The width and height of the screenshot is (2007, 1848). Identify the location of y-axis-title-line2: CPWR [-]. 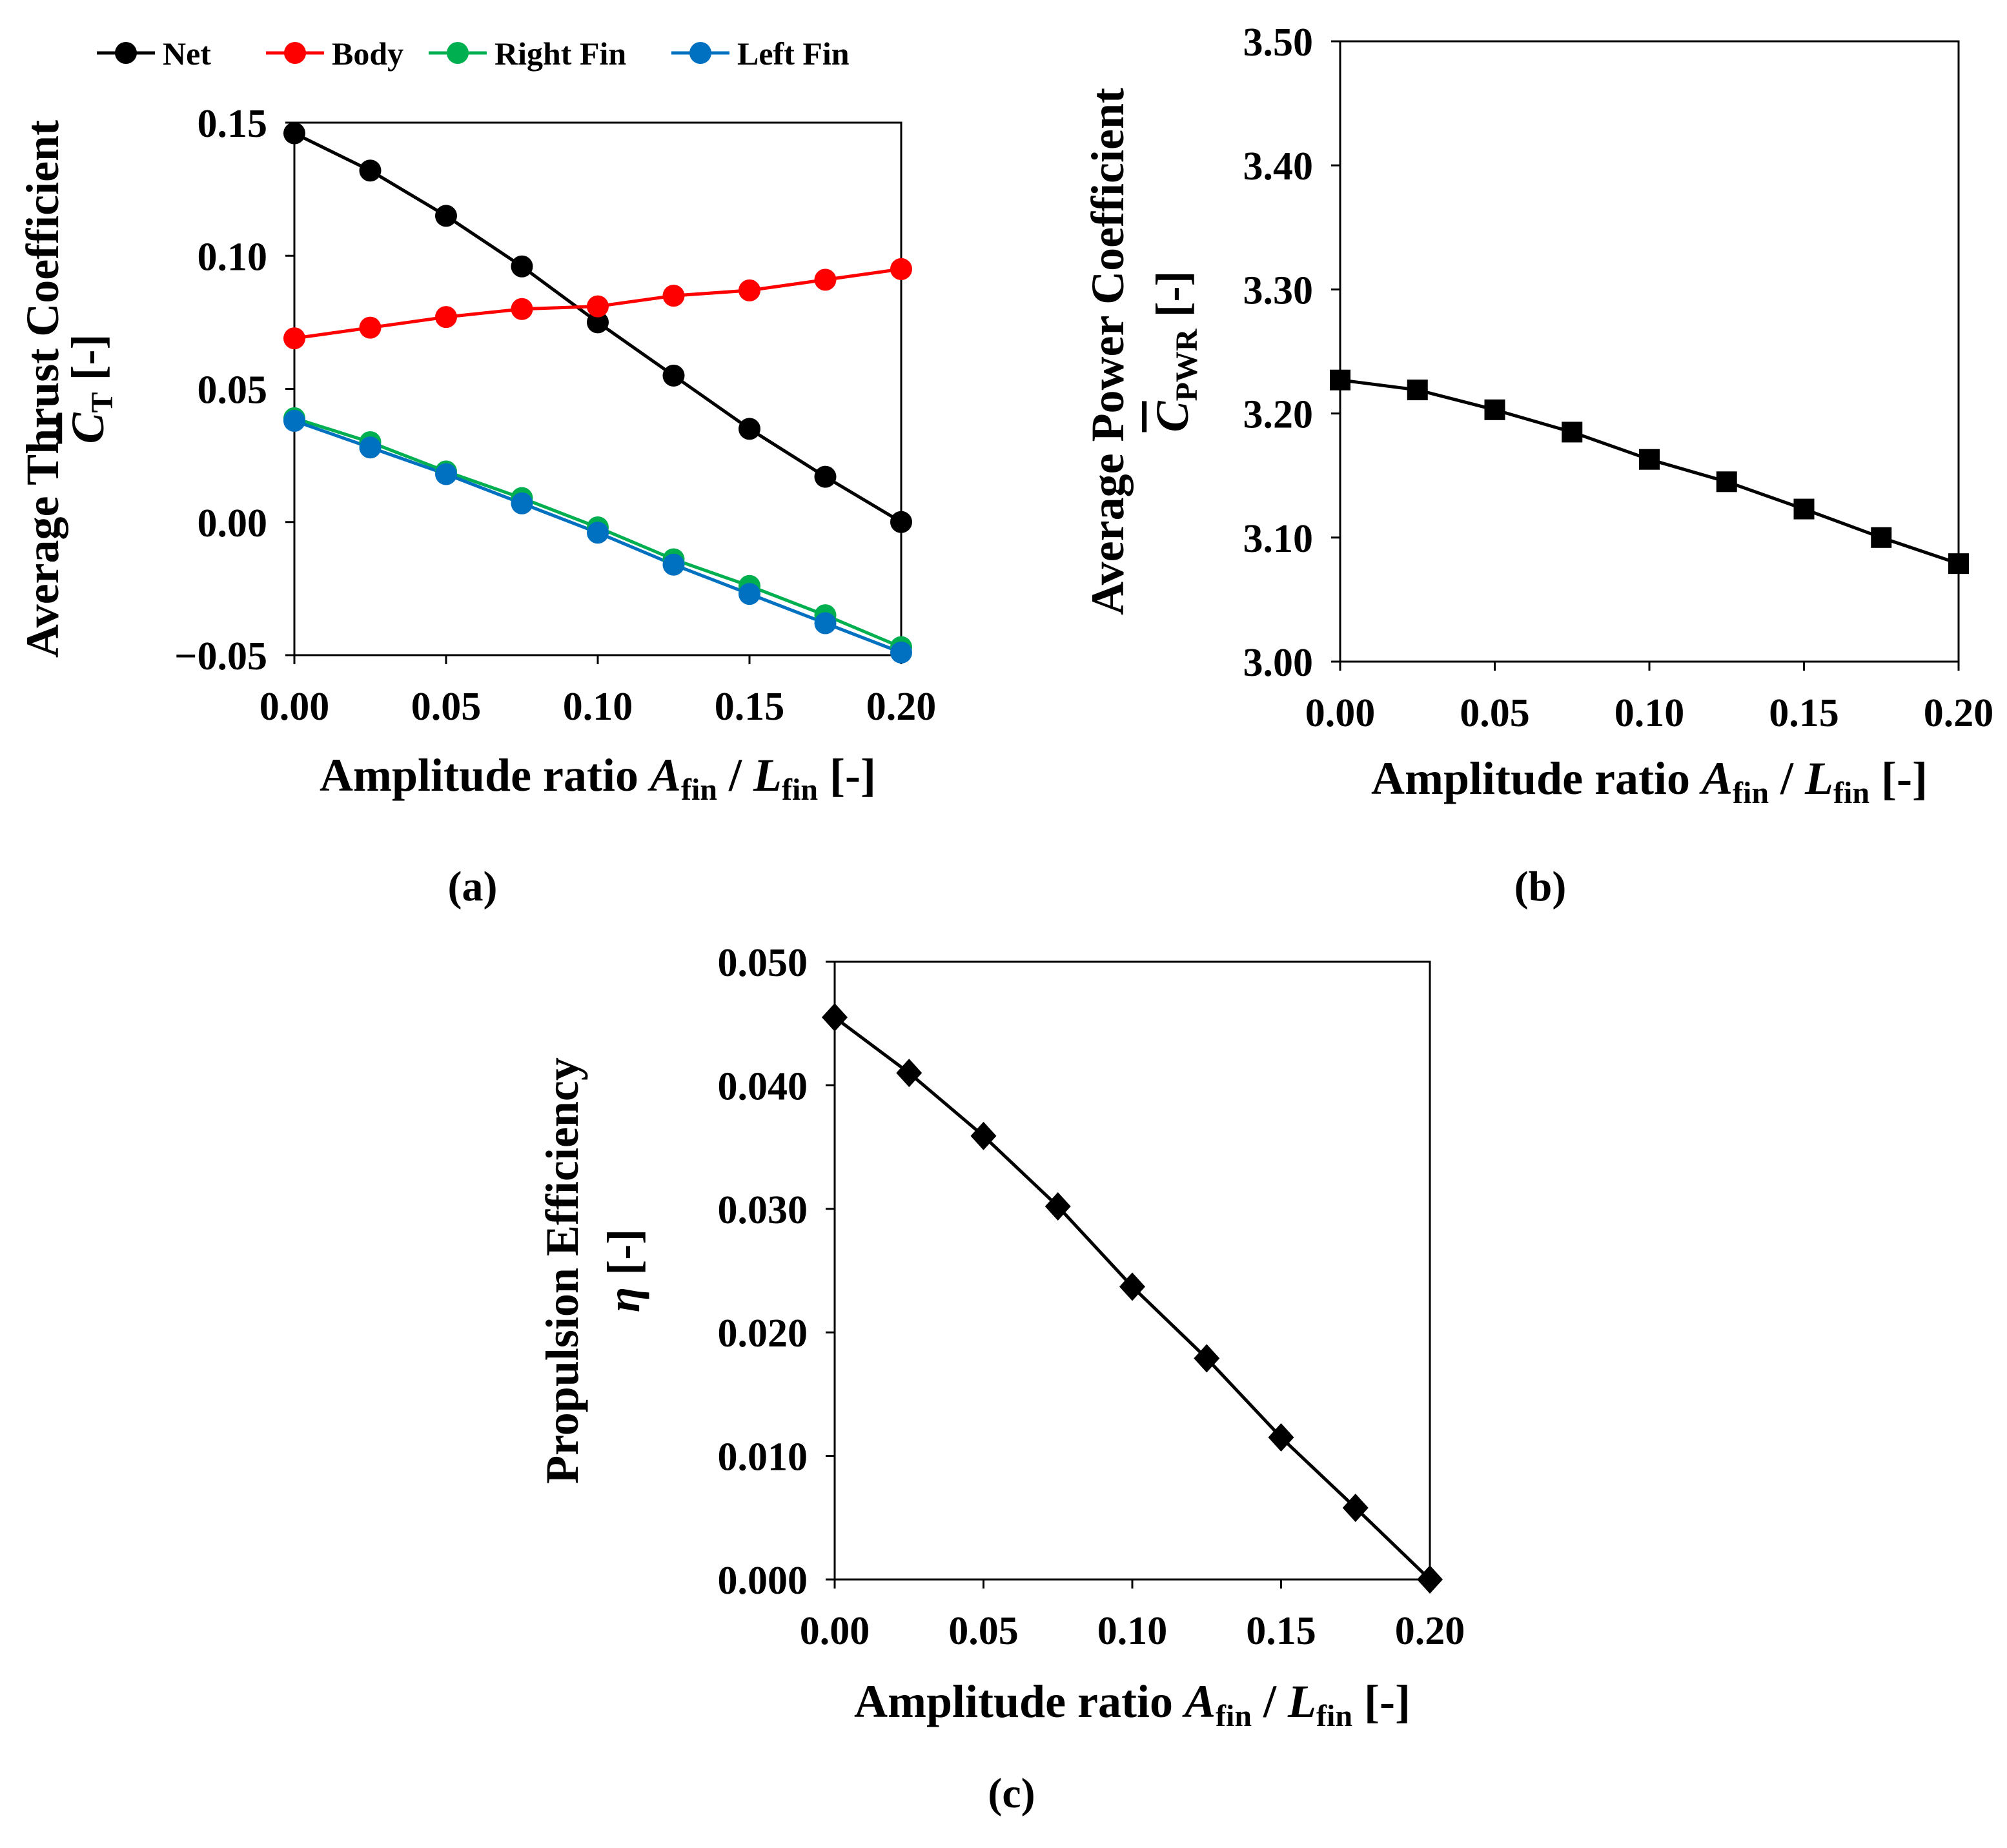
(1175, 351).